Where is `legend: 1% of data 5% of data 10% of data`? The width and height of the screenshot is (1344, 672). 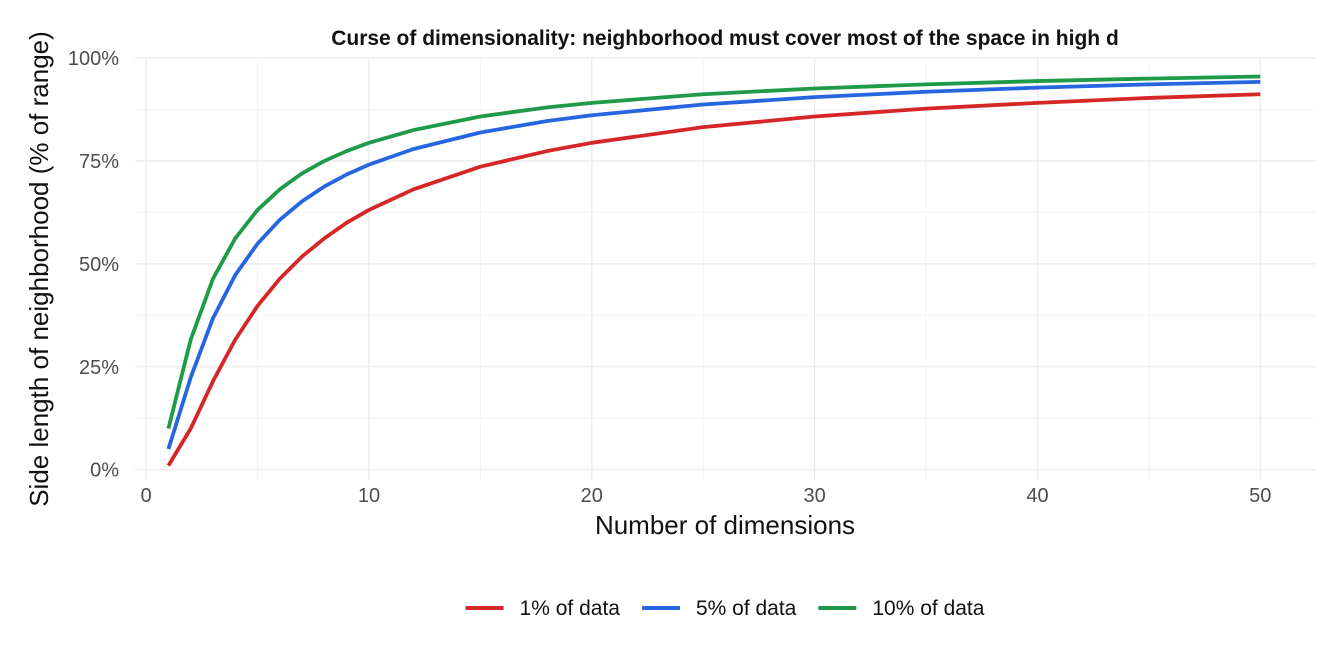
legend: 1% of data 5% of data 10% of data is located at coordinates (725, 608).